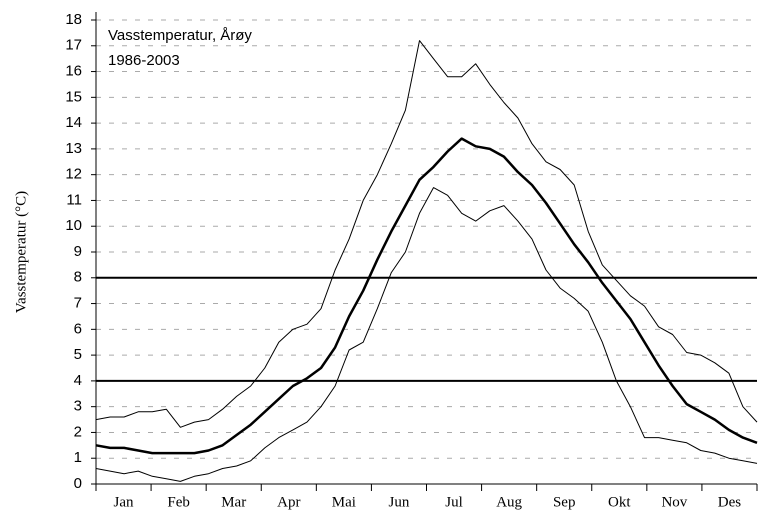 The image size is (758, 514). I want to click on x-tick-label: Feb, so click(178, 502).